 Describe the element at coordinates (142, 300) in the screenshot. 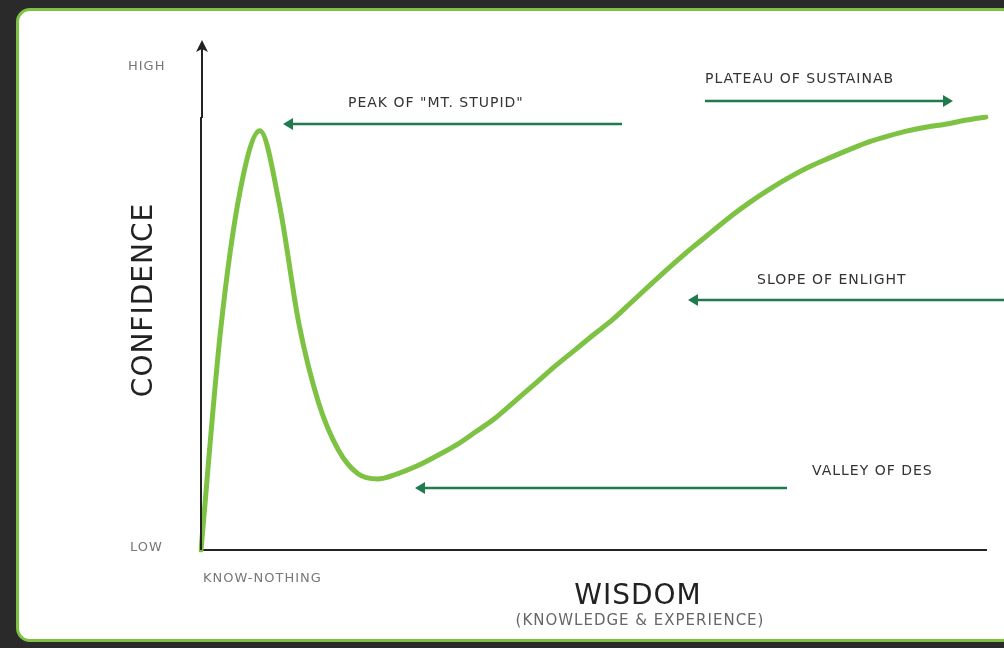

I see `y-axis-title: CONFIDENCE` at that location.